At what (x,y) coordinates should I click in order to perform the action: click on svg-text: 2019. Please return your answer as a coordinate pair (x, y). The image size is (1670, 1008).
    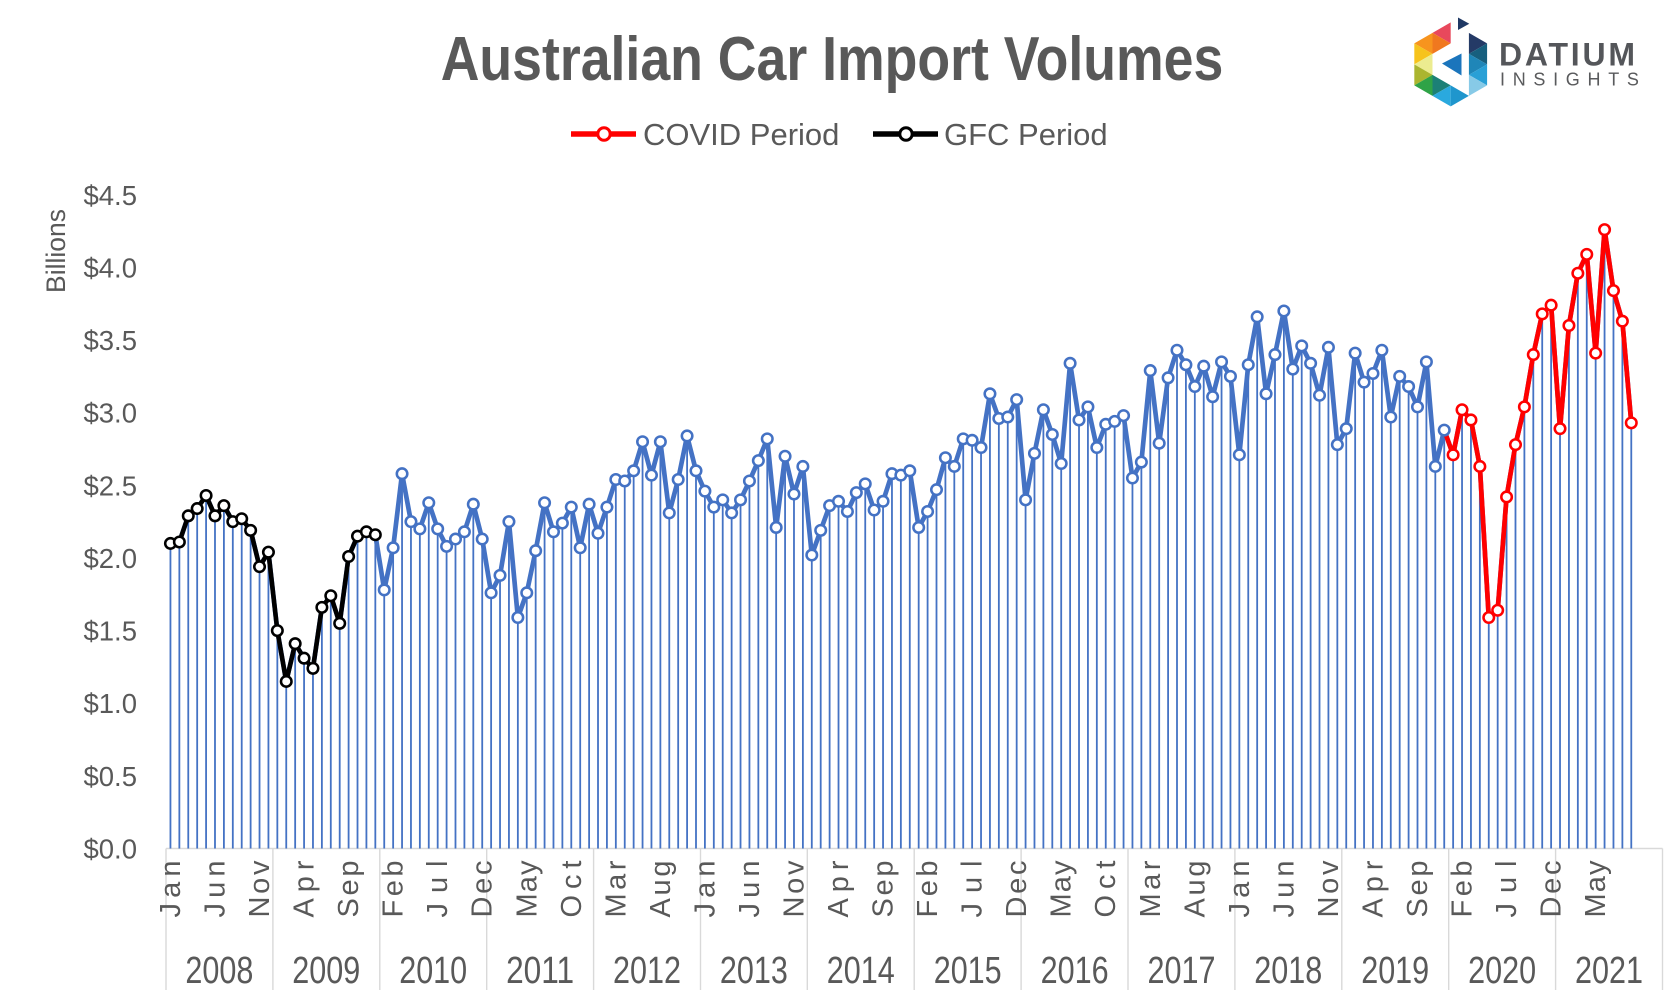
    Looking at the image, I should click on (1395, 971).